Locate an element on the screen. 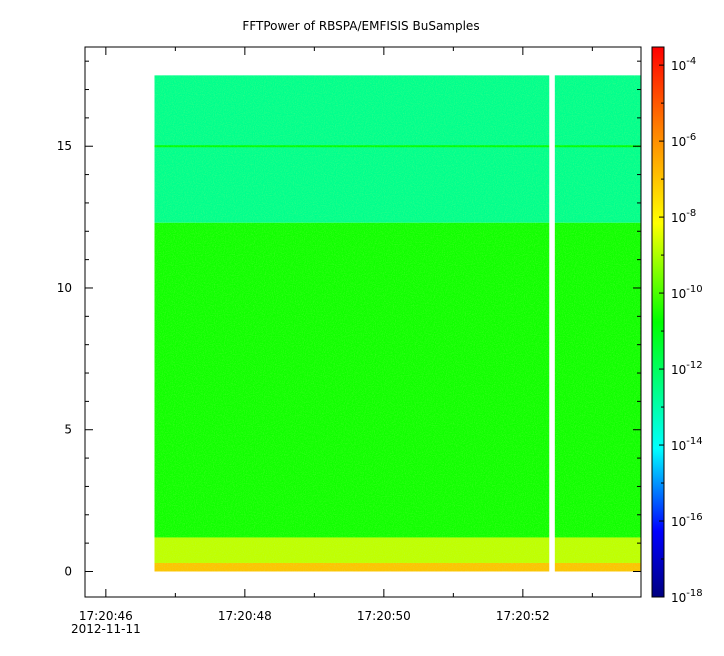 The height and width of the screenshot is (656, 724). colorbar-tick-label: 10⁻¹⁶ is located at coordinates (687, 520).